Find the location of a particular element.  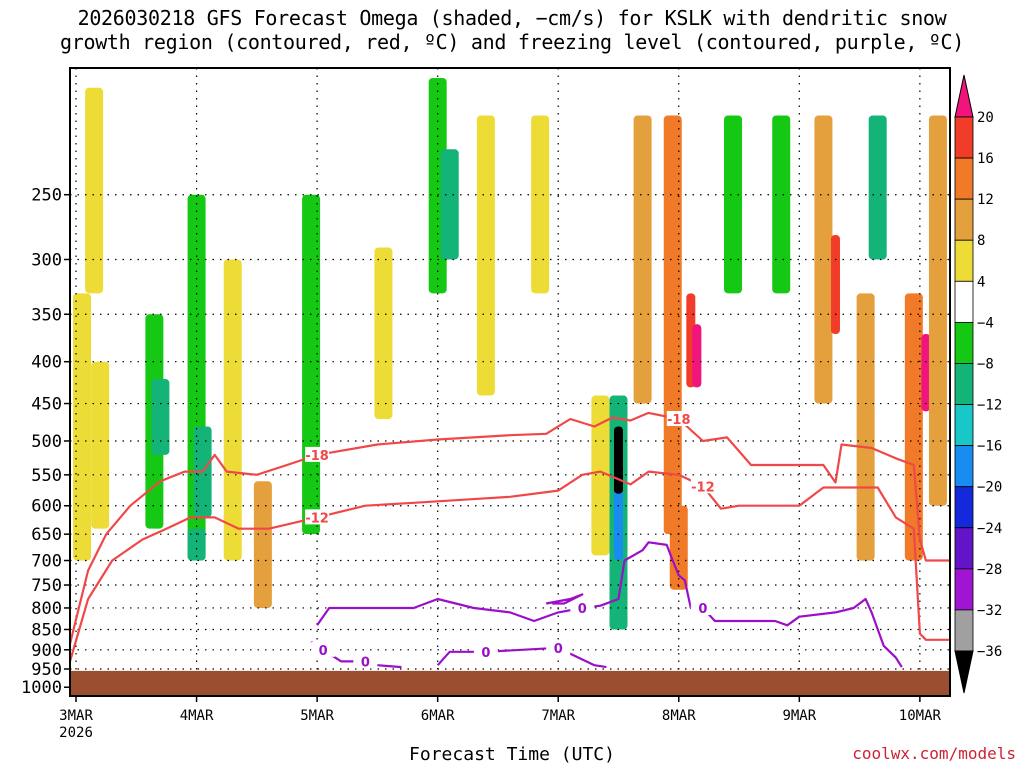

ytick-label-250: 250 is located at coordinates (46, 196).